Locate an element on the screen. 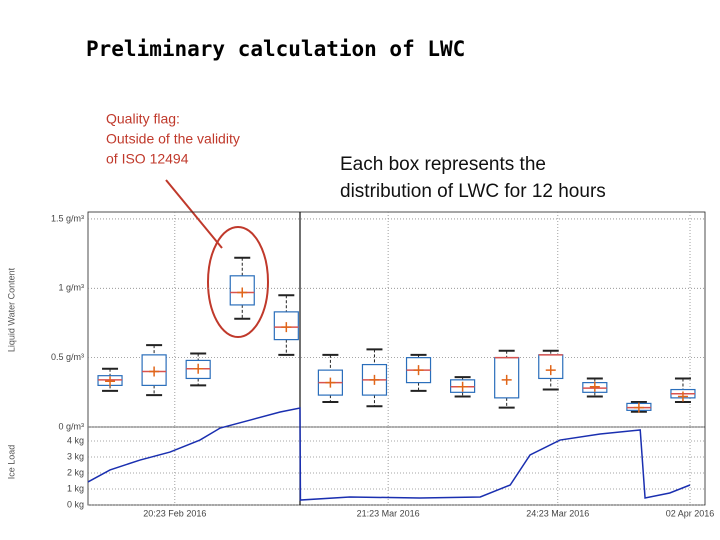 The image size is (720, 540). y-tick-label: 0 kg is located at coordinates (75, 504).